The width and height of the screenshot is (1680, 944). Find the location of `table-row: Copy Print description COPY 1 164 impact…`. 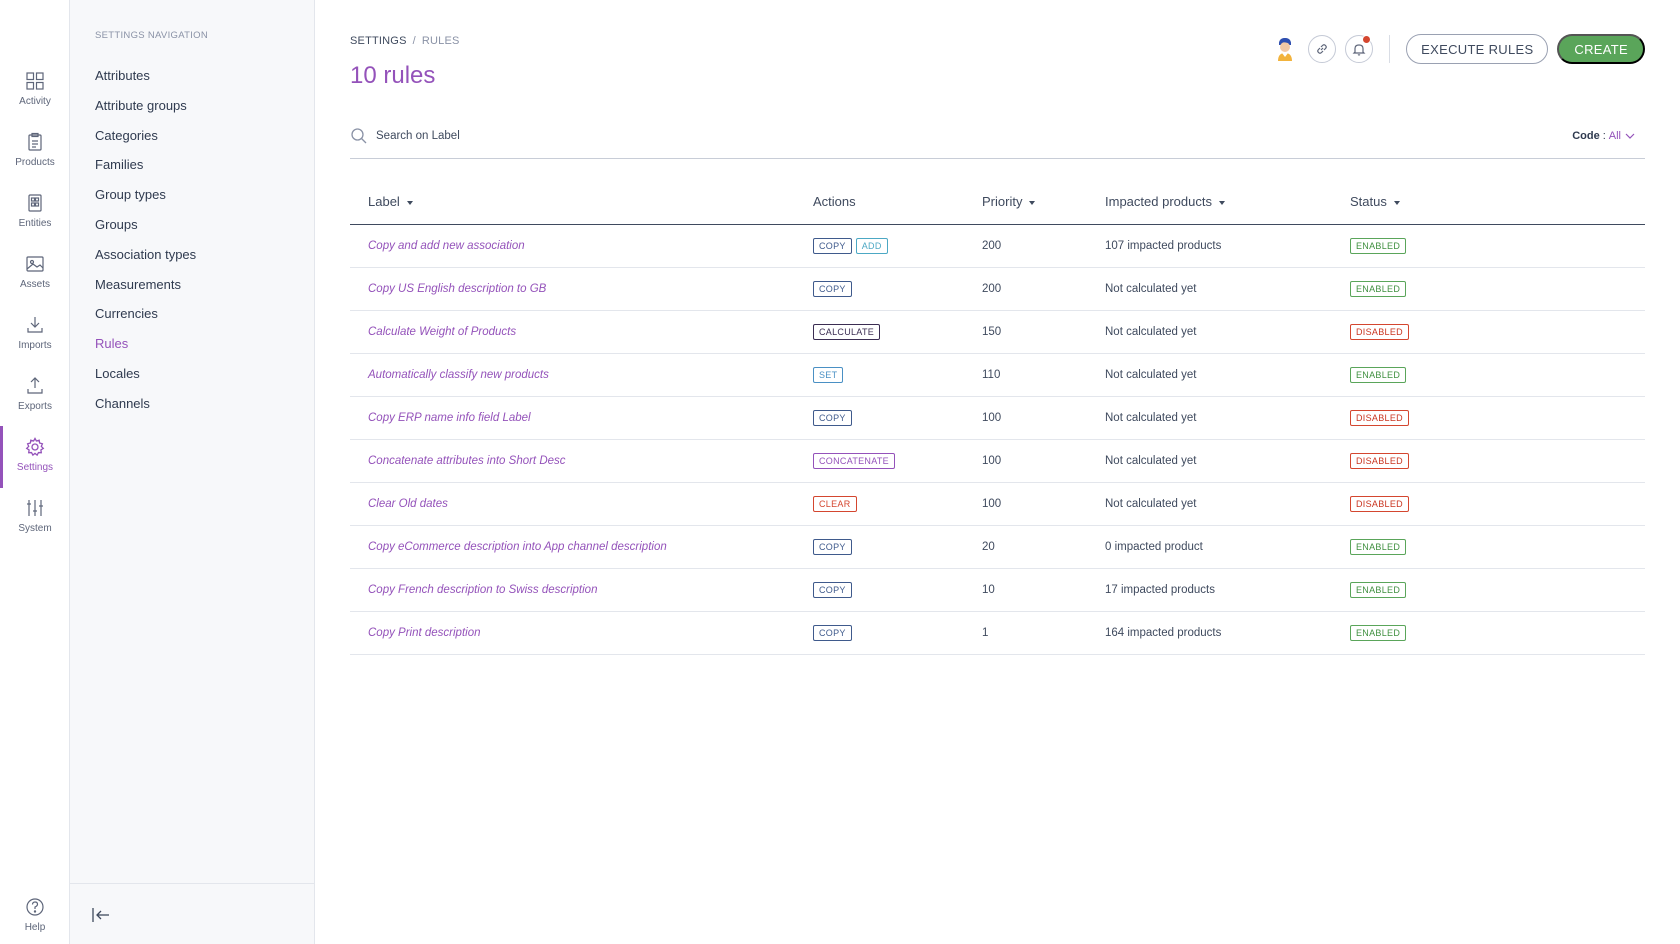

table-row: Copy Print description COPY 1 164 impact… is located at coordinates (997, 633).